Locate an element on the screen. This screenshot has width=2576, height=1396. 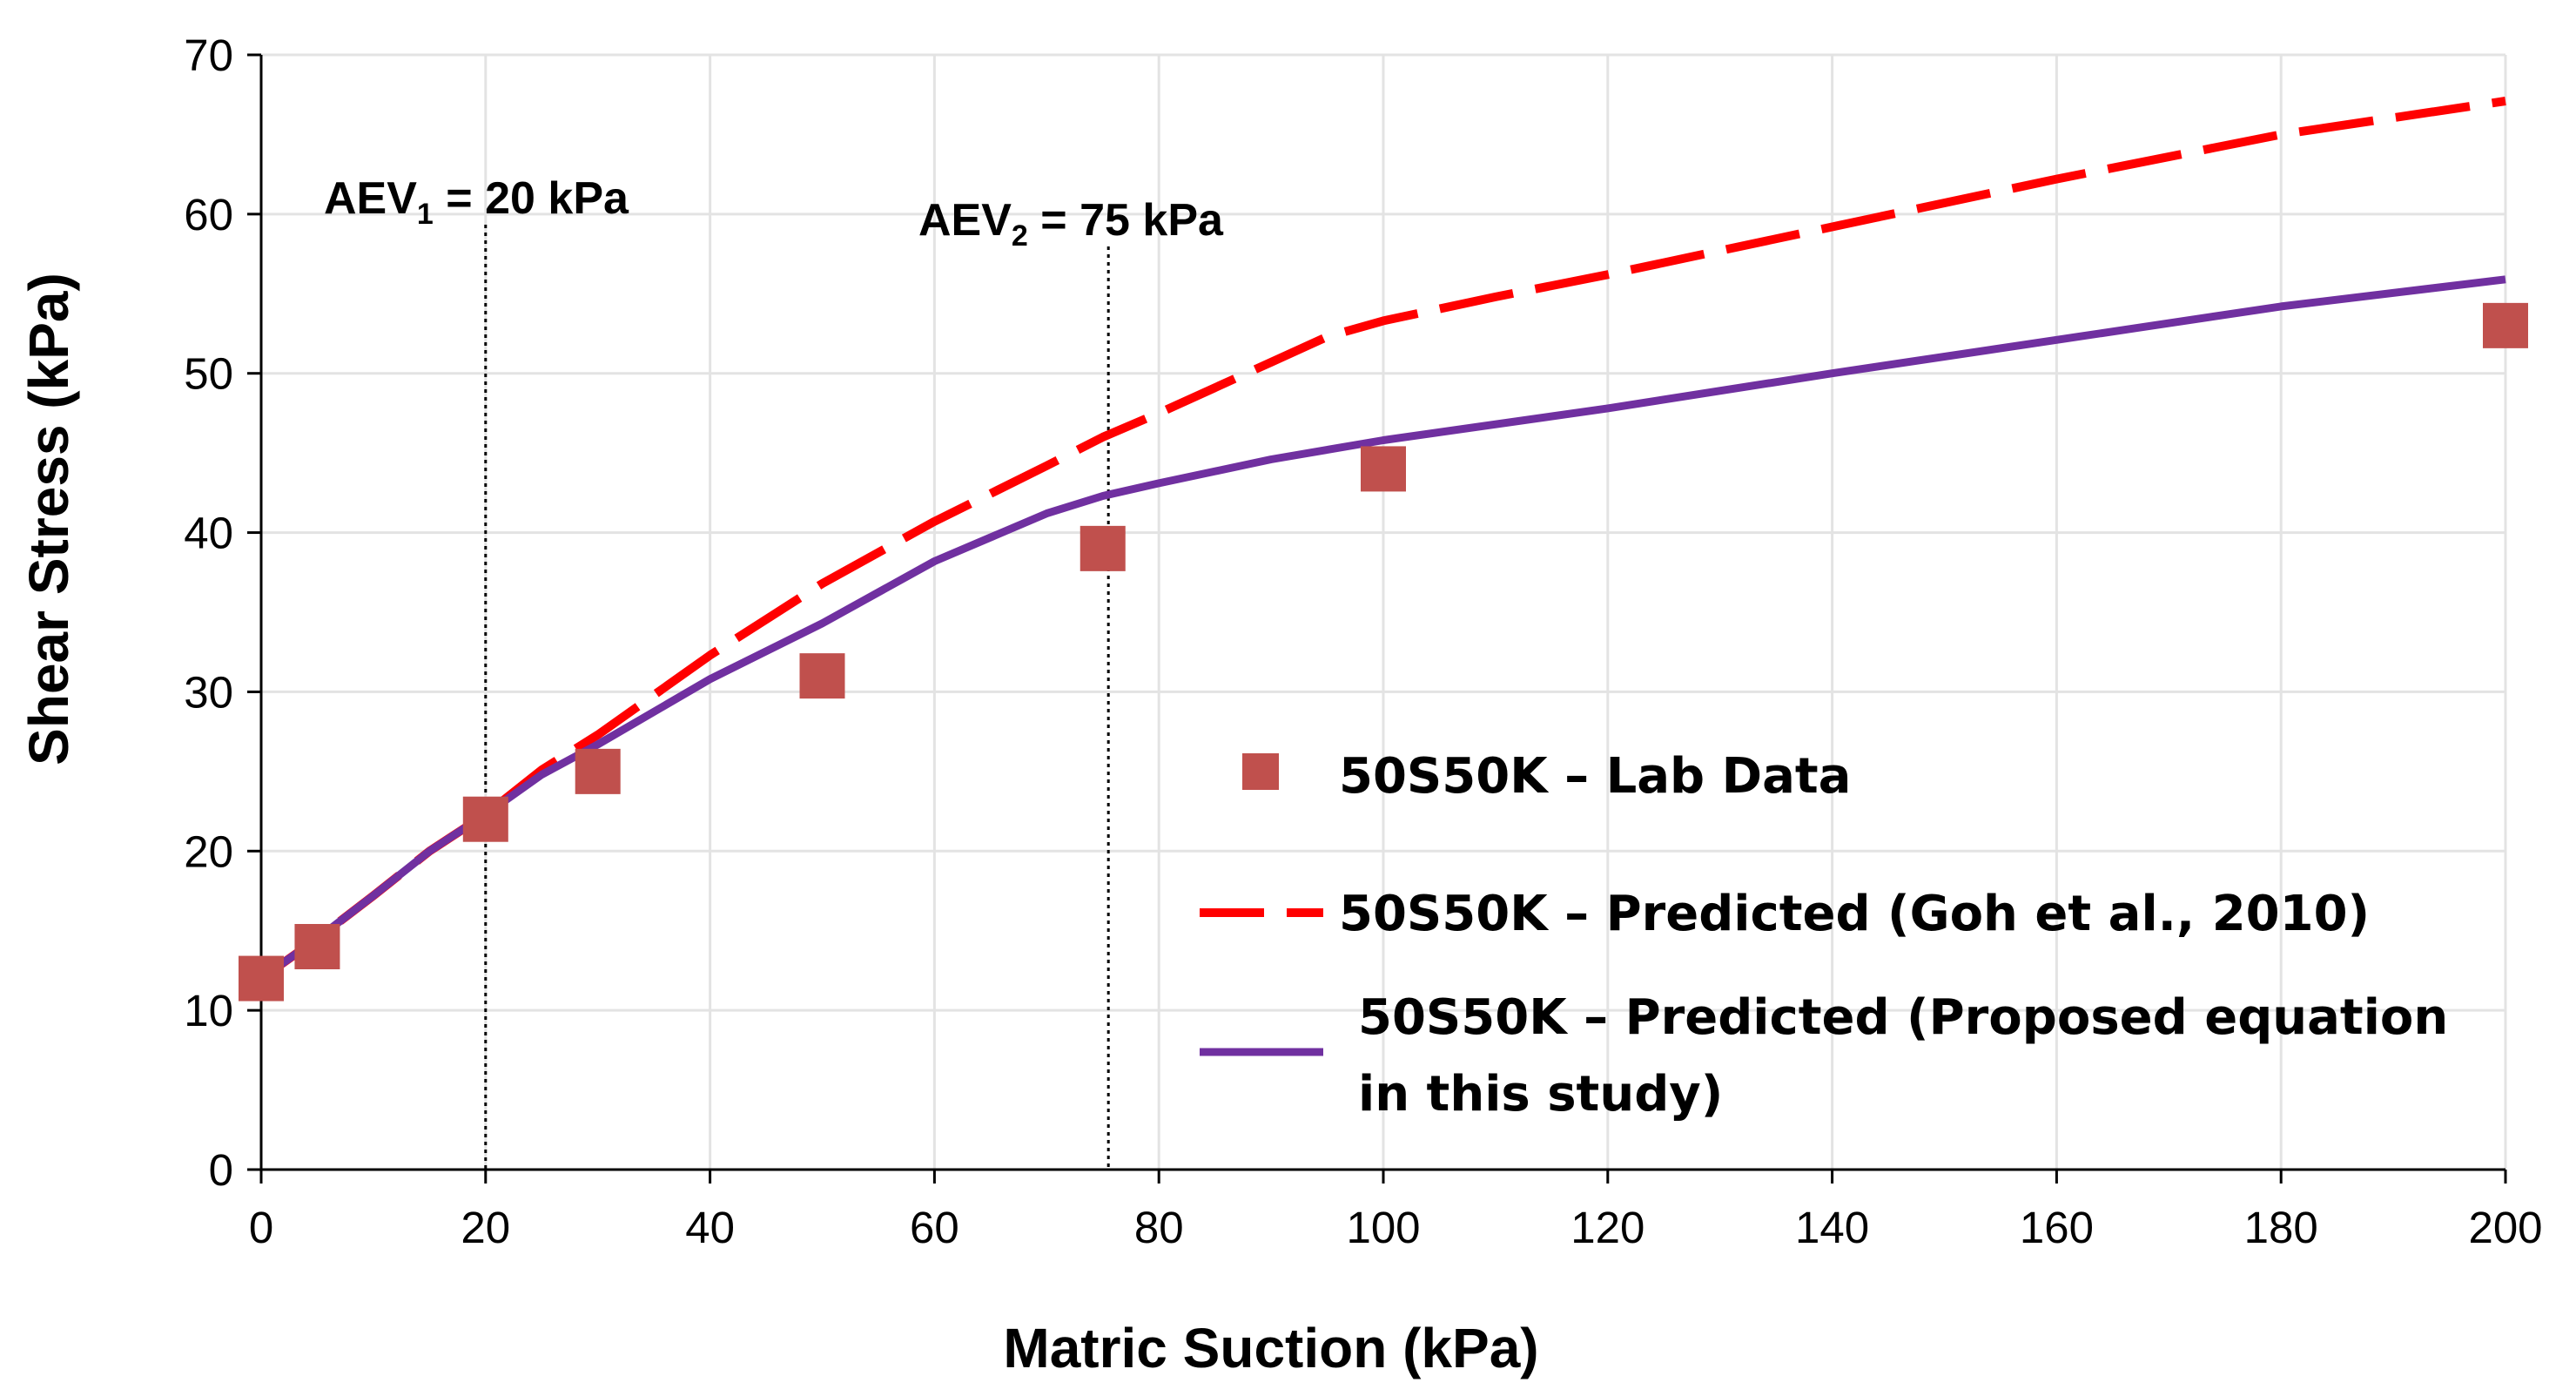
x-tick-label: 40 is located at coordinates (710, 1228).